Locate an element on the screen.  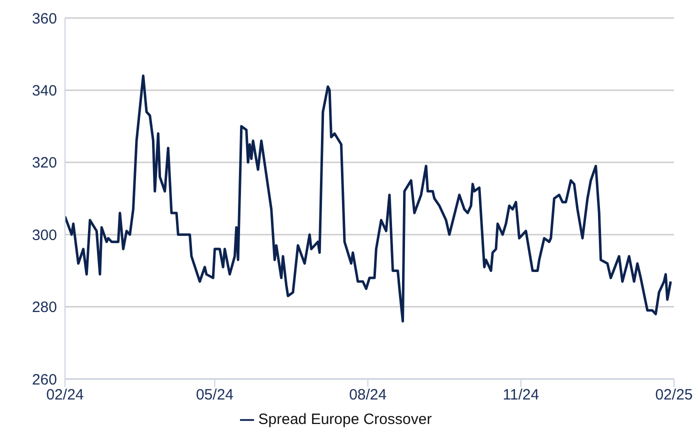
x-tick-label: 02/25 is located at coordinates (674, 395).